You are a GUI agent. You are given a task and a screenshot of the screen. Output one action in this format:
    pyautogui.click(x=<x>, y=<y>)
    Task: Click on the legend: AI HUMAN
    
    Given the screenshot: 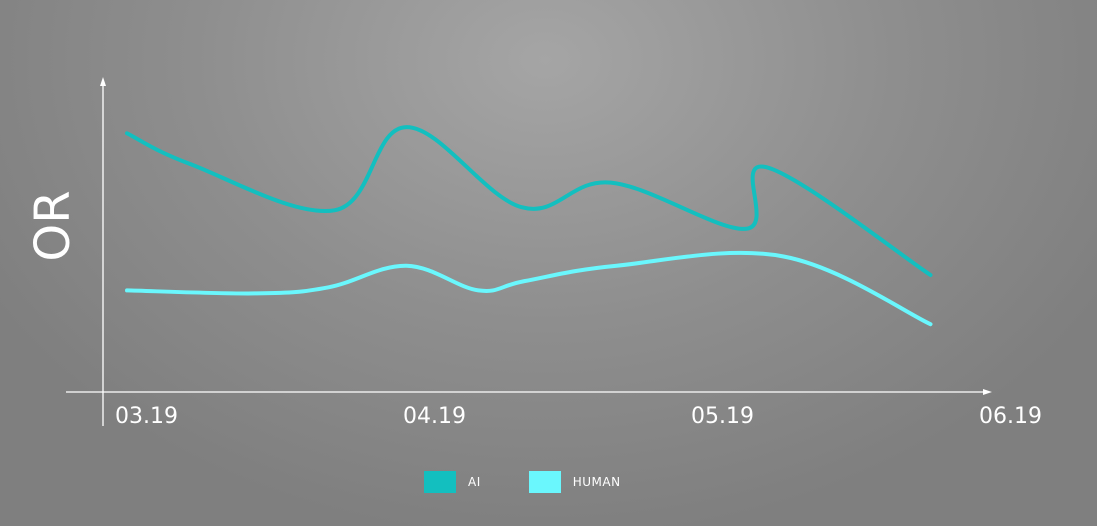 What is the action you would take?
    pyautogui.click(x=546, y=482)
    